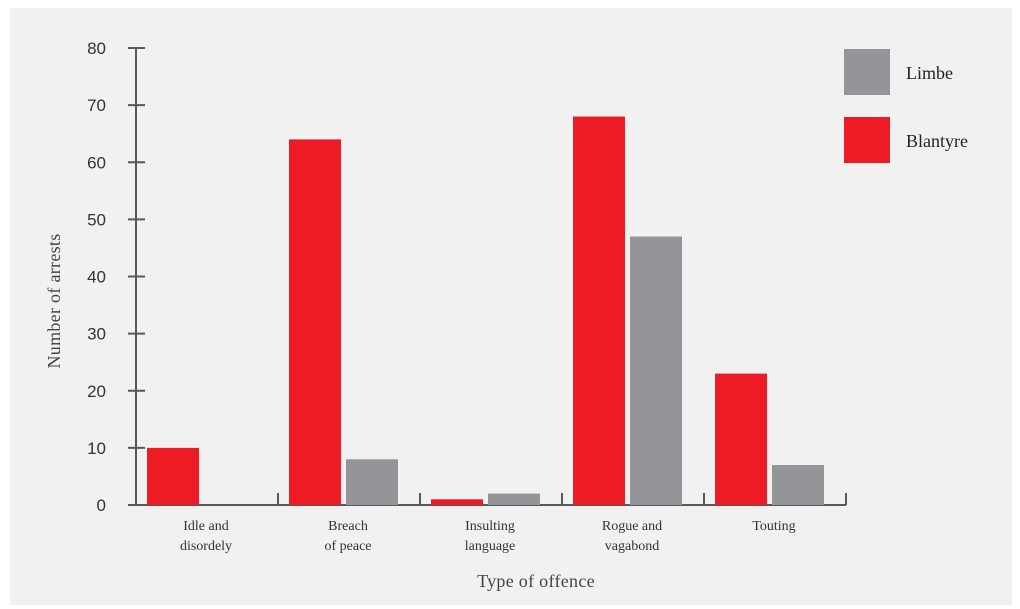  Describe the element at coordinates (867, 72) in the screenshot. I see `legend-swatch-limbe` at that location.